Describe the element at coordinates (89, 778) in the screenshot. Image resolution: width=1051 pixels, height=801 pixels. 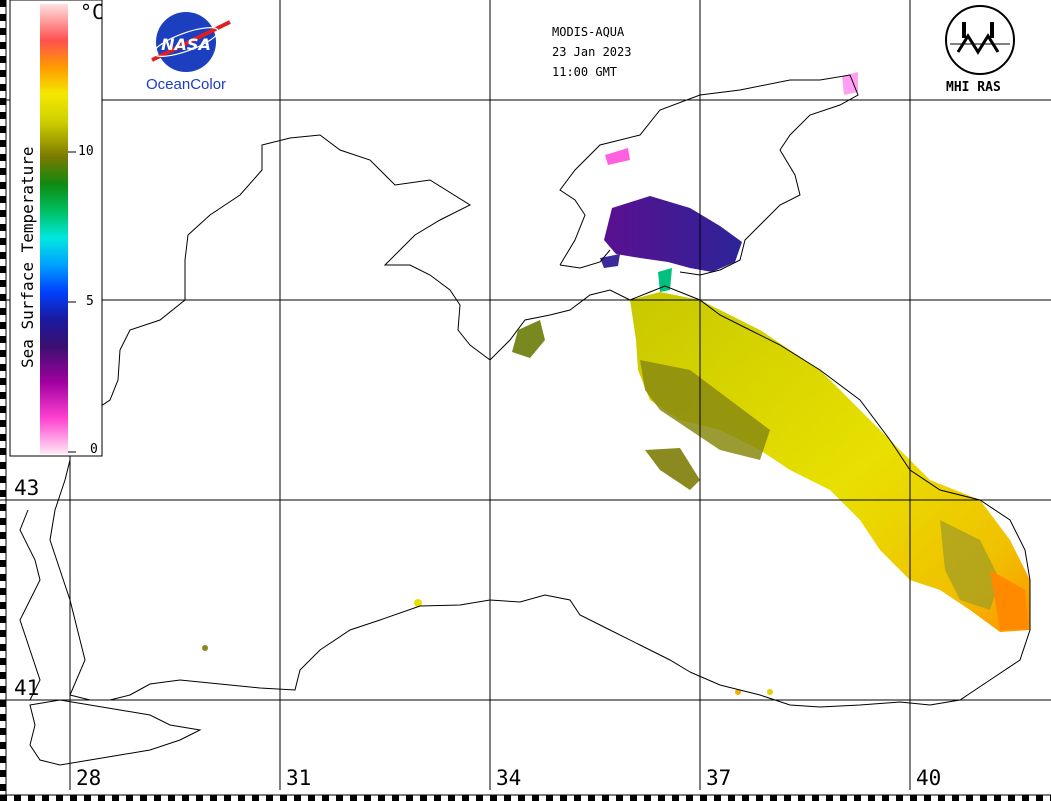
I see `lon-label-28: 28` at that location.